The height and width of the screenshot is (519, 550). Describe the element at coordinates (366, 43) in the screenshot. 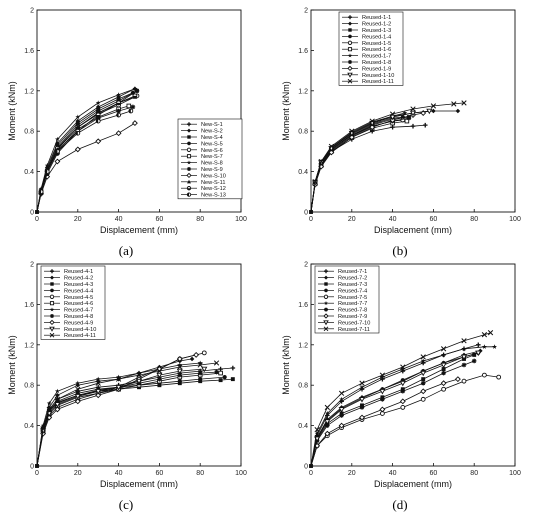

I see `legend-entry: Reused-1-5` at that location.